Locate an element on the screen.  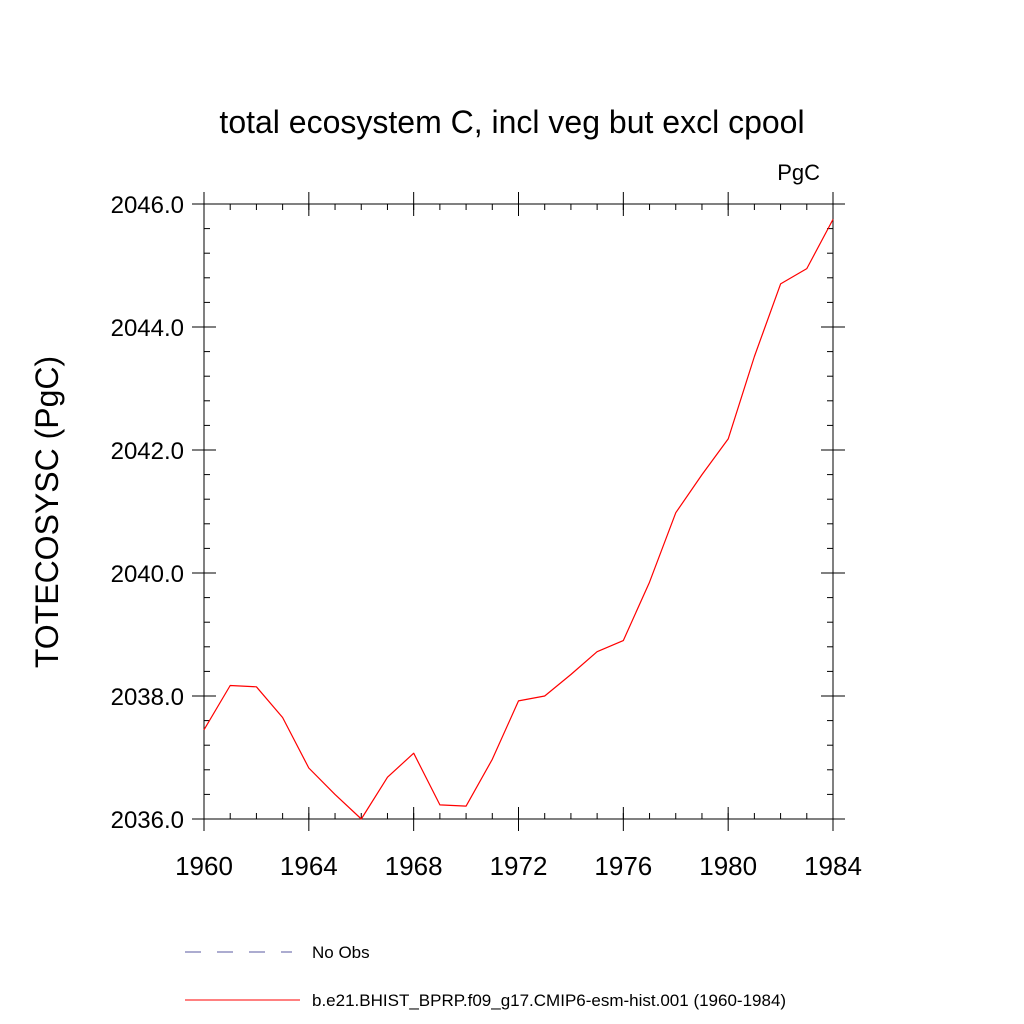
x-tick-label: 1960 is located at coordinates (204, 866).